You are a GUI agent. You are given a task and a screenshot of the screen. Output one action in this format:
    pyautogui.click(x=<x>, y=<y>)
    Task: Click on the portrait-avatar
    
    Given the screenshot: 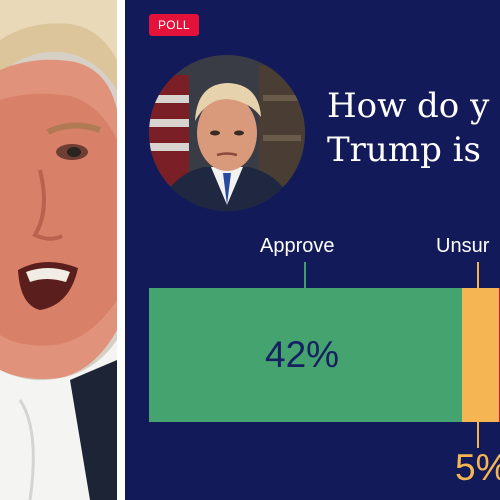 What is the action you would take?
    pyautogui.click(x=227, y=133)
    